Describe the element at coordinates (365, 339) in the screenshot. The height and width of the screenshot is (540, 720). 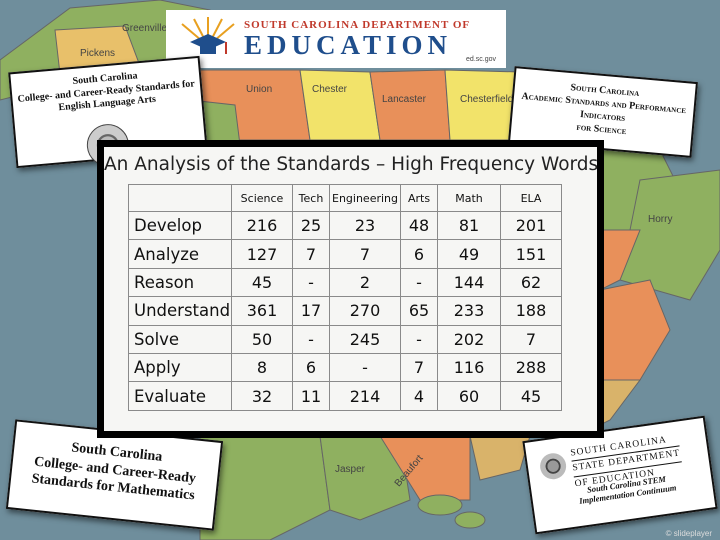
I see `table-cell: 245` at that location.